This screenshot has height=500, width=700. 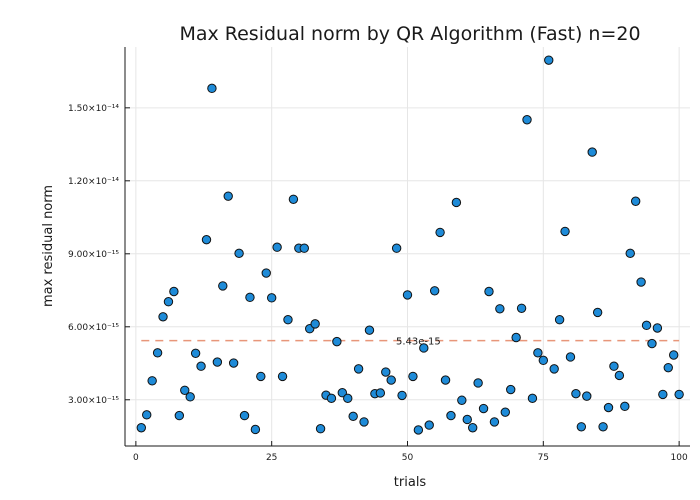 I want to click on x-tick-label: 0, so click(x=136, y=458).